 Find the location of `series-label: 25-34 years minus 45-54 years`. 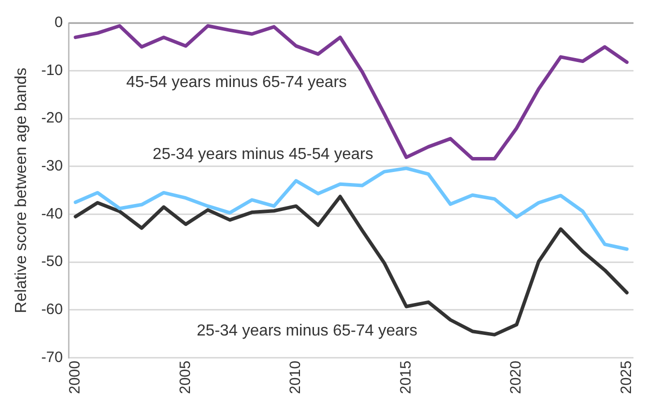

series-label: 25-34 years minus 45-54 years is located at coordinates (263, 154).